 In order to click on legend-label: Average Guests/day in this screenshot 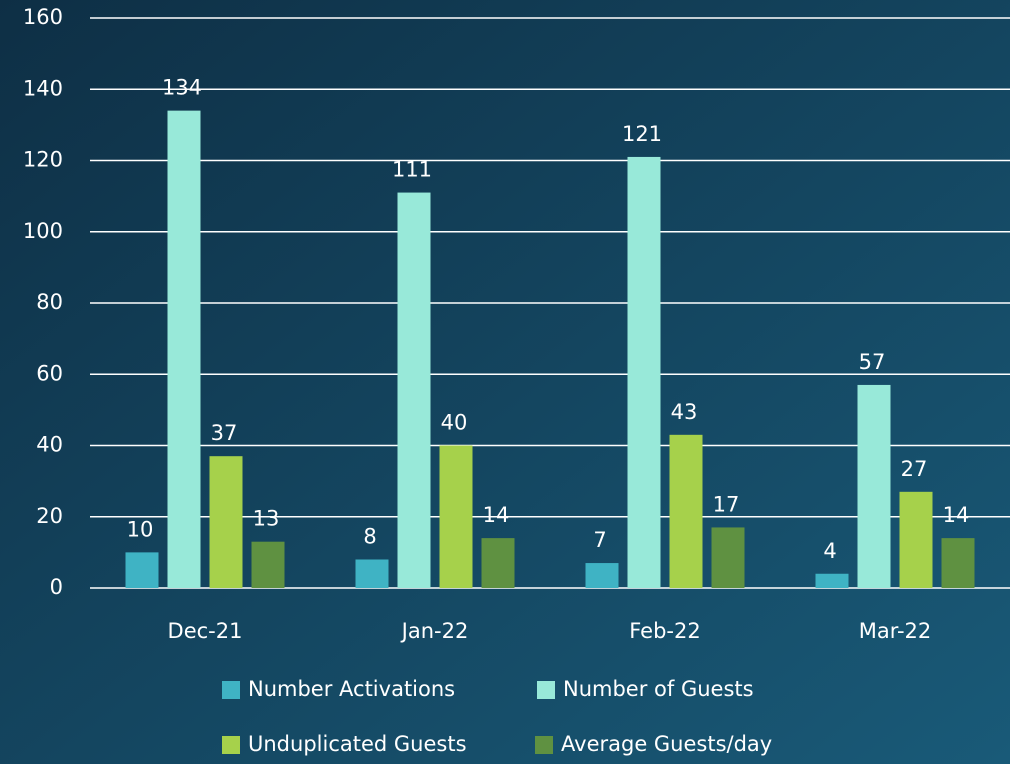, I will do `click(666, 744)`.